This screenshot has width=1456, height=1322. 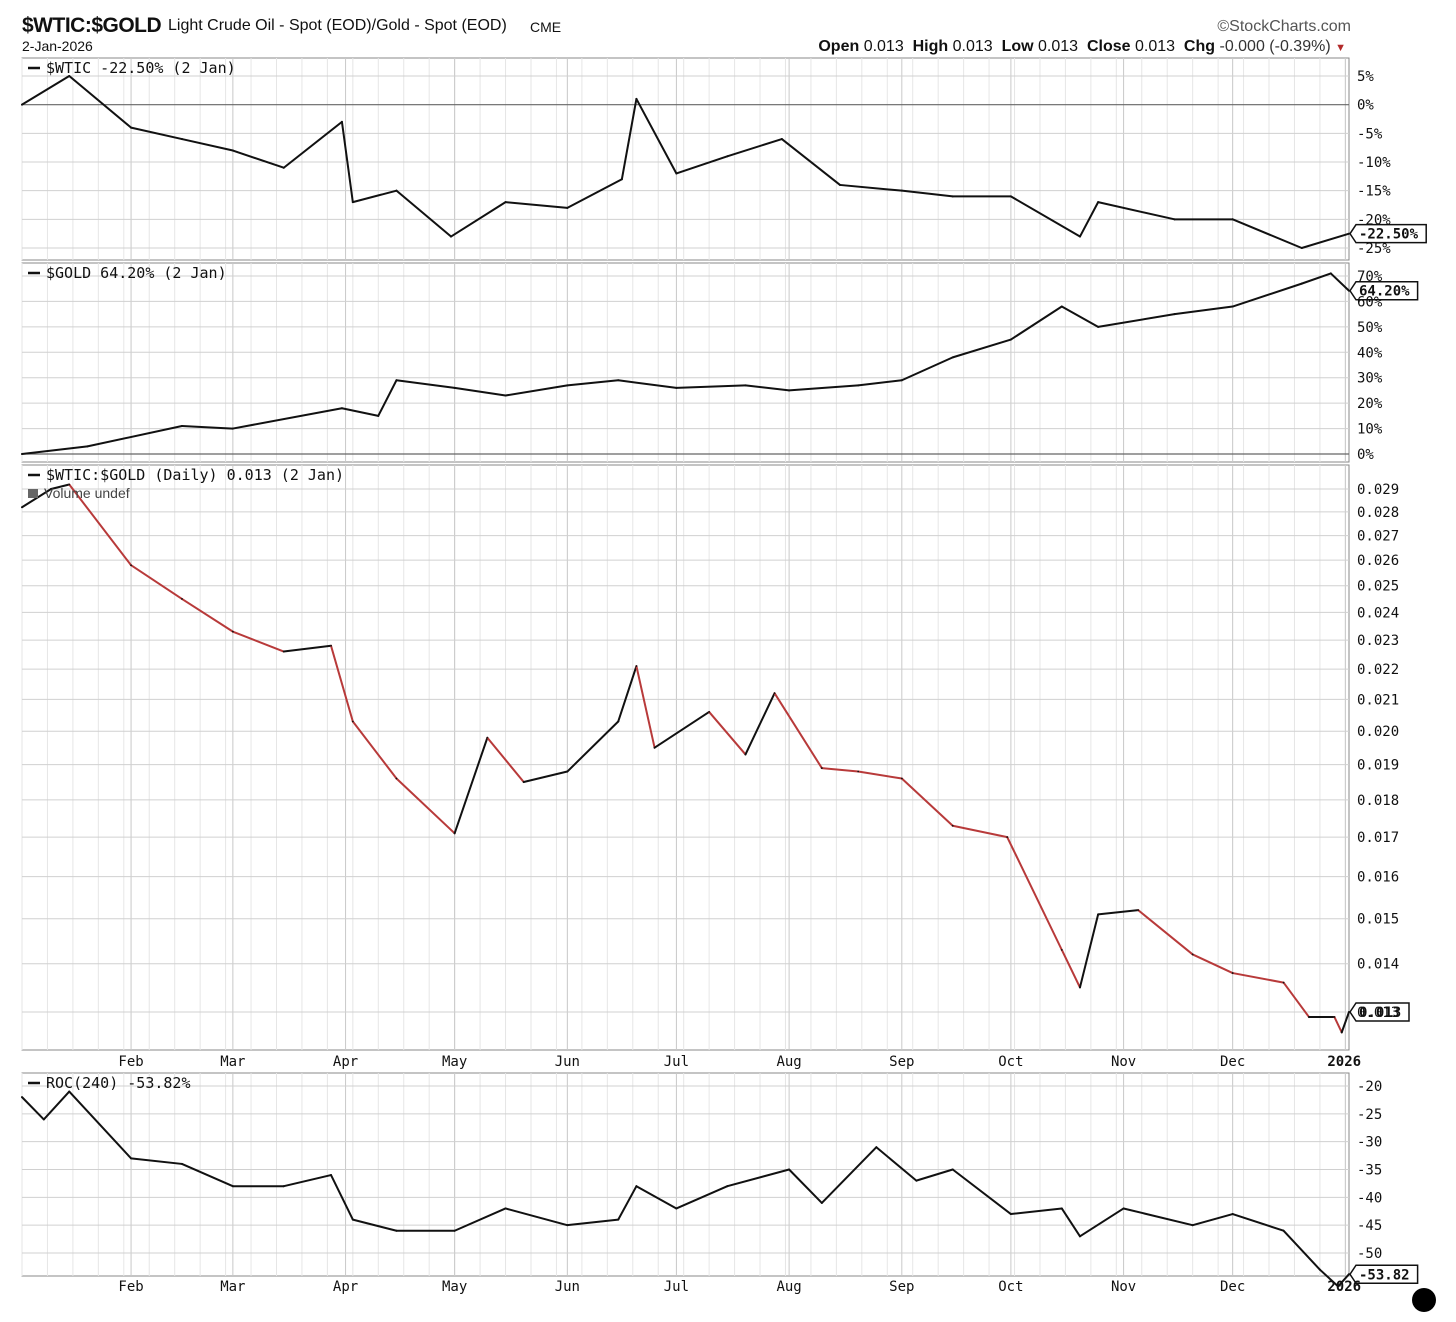 I want to click on last-value-tag, so click(x=1379, y=1012).